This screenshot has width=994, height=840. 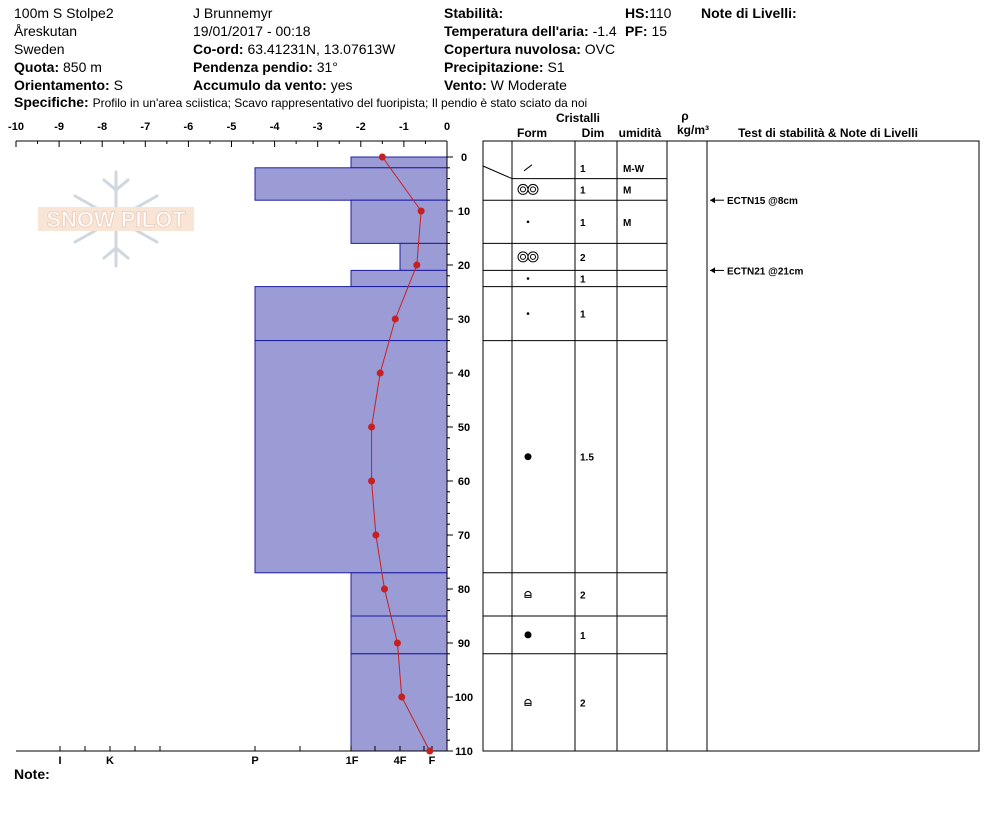 I want to click on elevation-label: Quota:, so click(x=37, y=67).